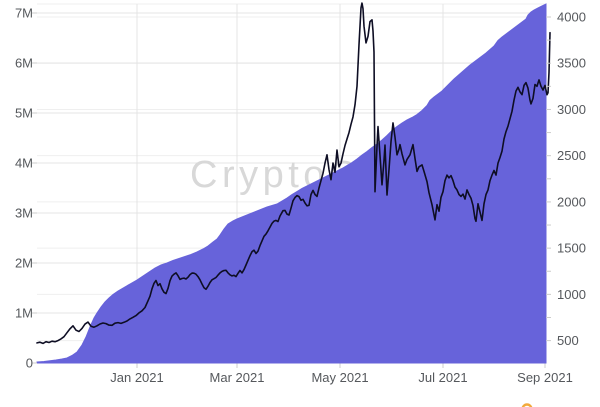 This screenshot has height=407, width=600. I want to click on y-right-label: 2500, so click(571, 155).